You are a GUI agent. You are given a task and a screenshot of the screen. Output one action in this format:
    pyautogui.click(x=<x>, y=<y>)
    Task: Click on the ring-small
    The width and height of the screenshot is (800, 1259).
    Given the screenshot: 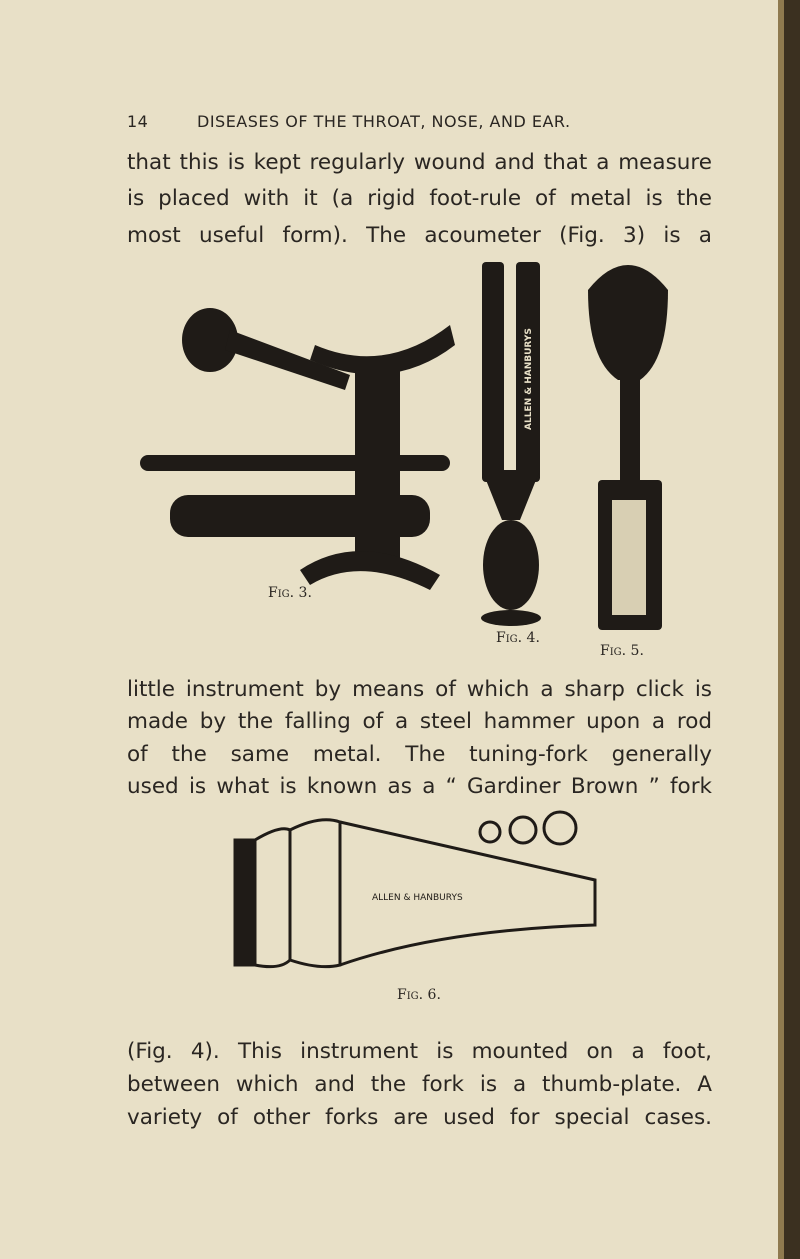 What is the action you would take?
    pyautogui.click(x=490, y=832)
    